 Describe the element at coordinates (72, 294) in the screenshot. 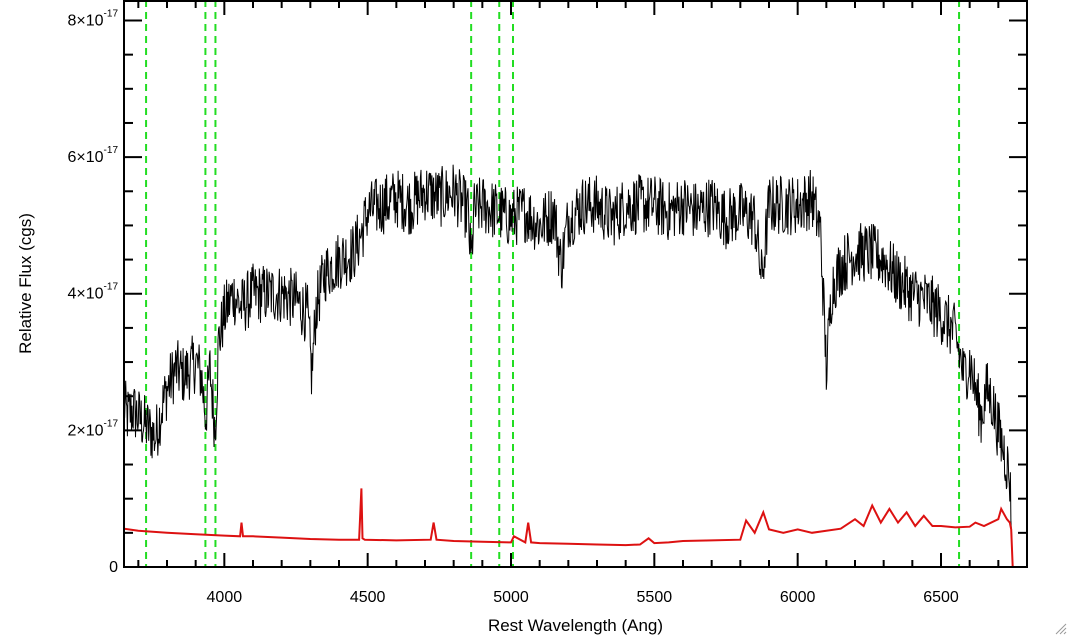

I see `y-tick-mantissa: 4` at that location.